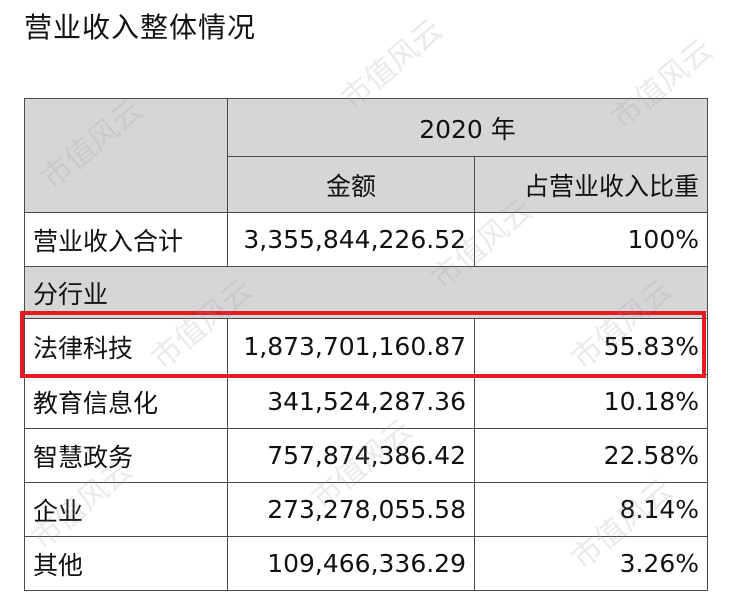  I want to click on total-row: 营业收入合计 3,355,844,226.52 100%, so click(366, 239).